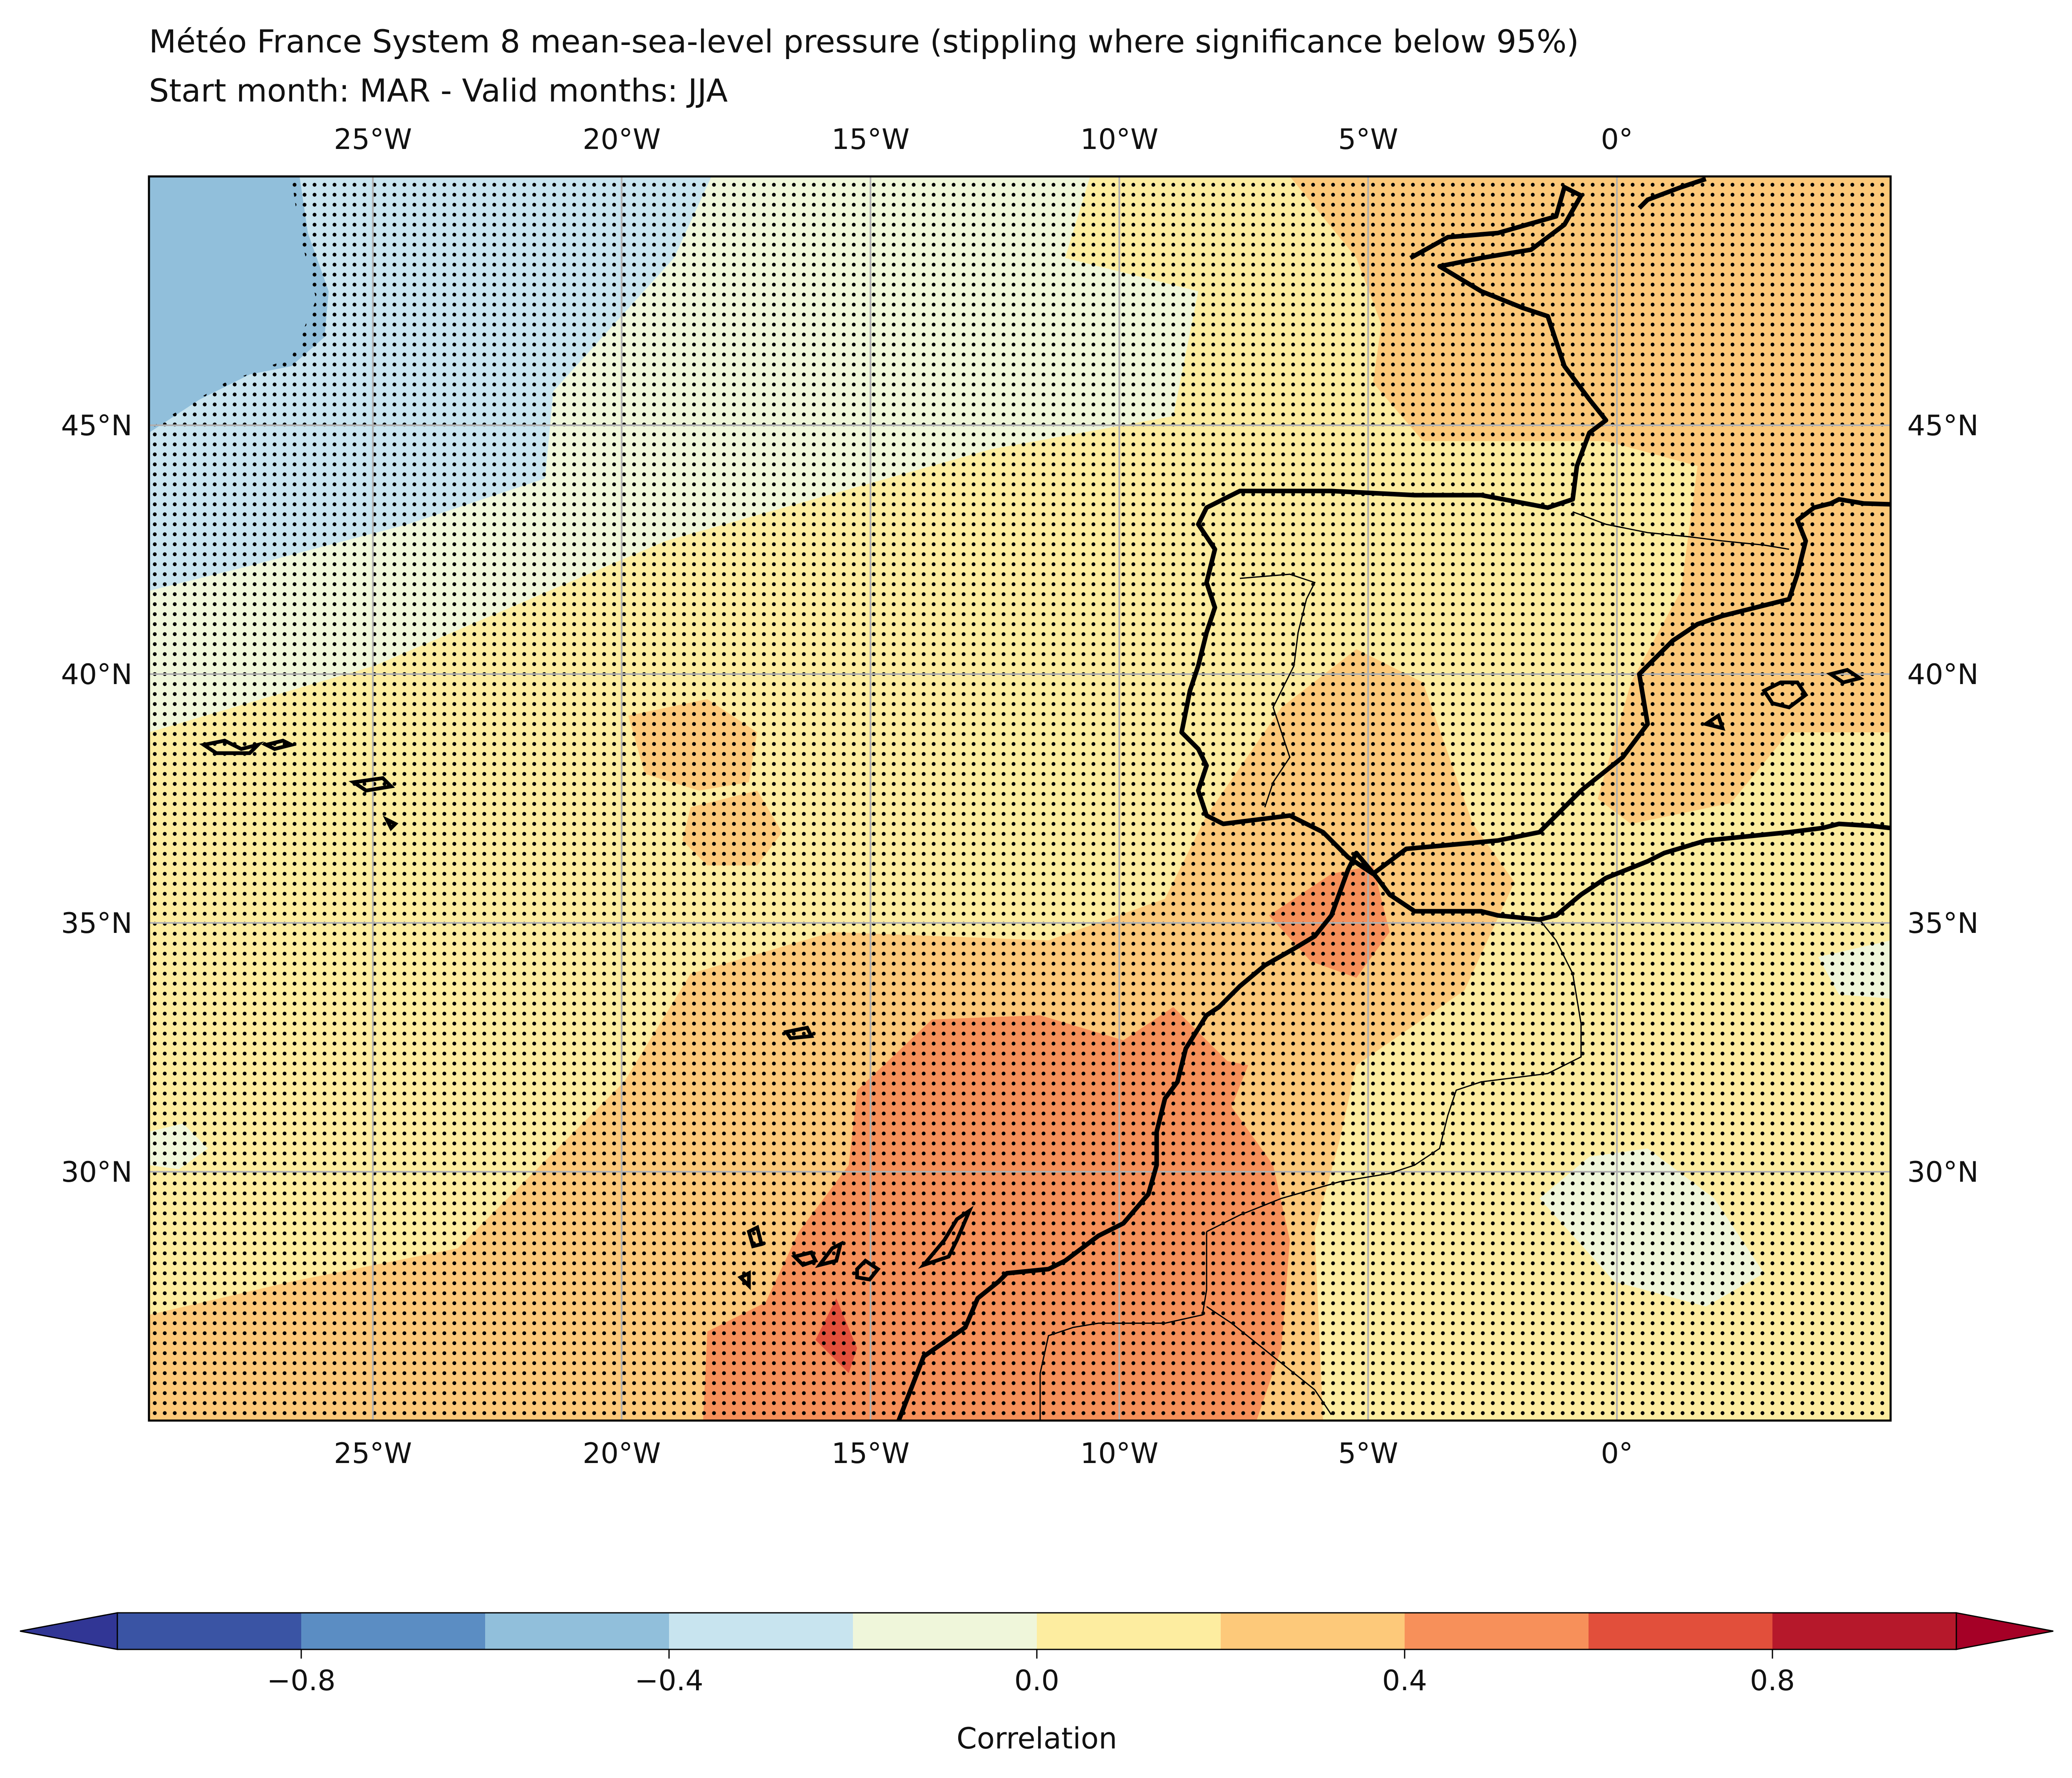  What do you see at coordinates (1617, 1453) in the screenshot?
I see `lon-tick-label-bottom: 0°` at bounding box center [1617, 1453].